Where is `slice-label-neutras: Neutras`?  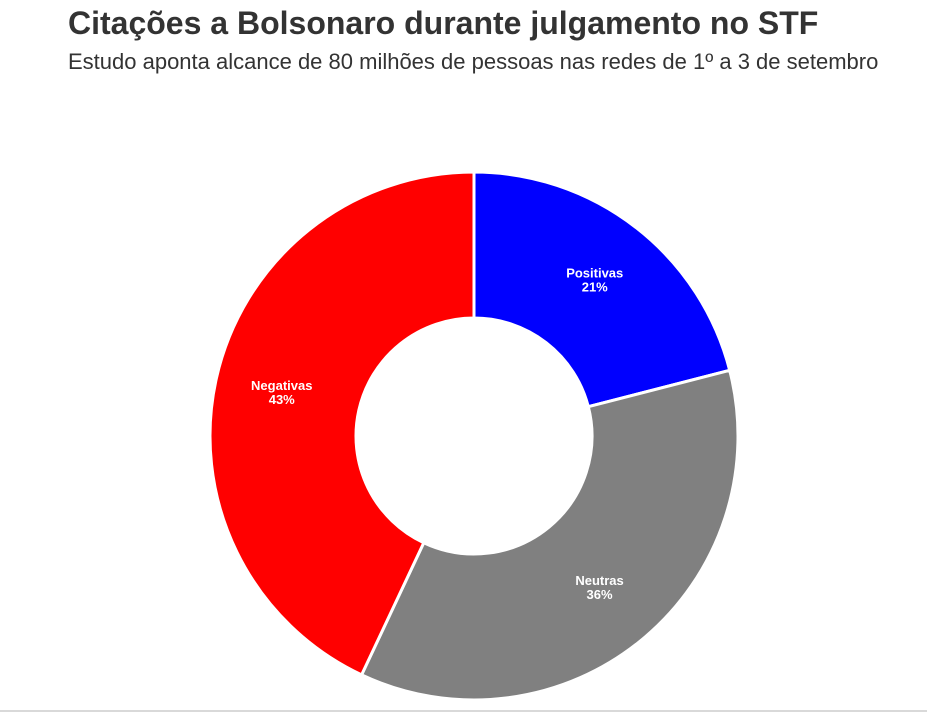 slice-label-neutras: Neutras is located at coordinates (599, 580).